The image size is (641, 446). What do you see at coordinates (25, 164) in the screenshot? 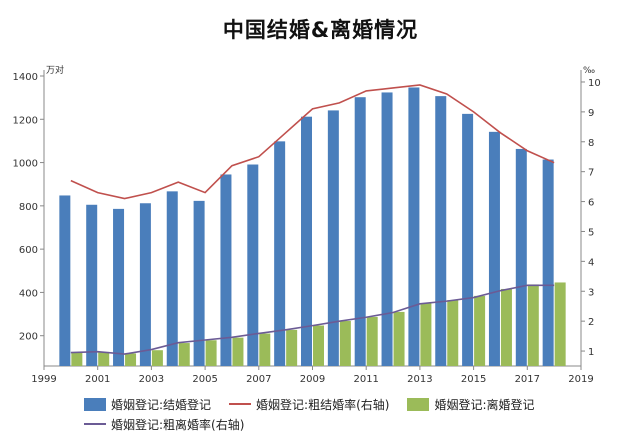
I see `left-y-tick-label: 1000` at bounding box center [25, 164].